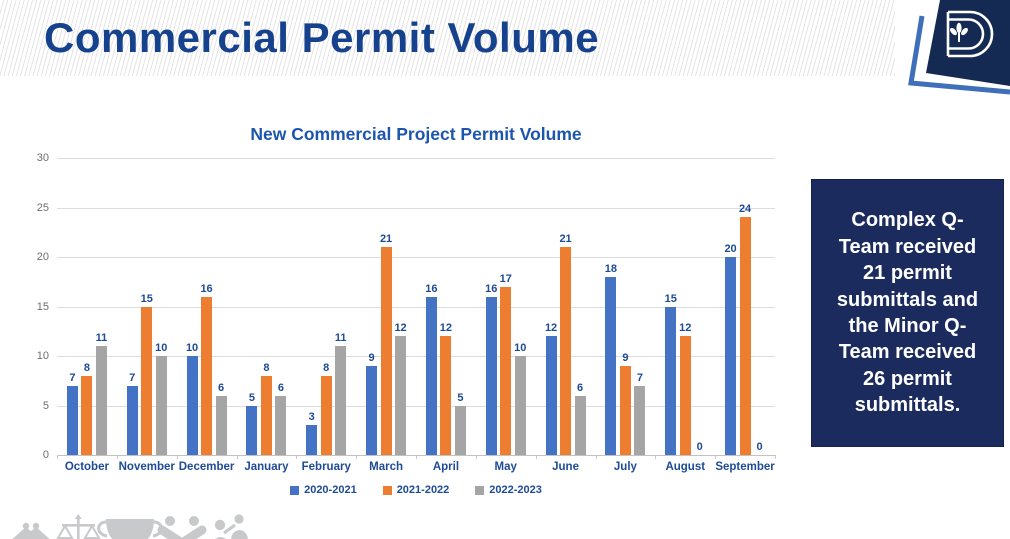 The image size is (1010, 539). I want to click on bar-group: 20 24 0, so click(745, 306).